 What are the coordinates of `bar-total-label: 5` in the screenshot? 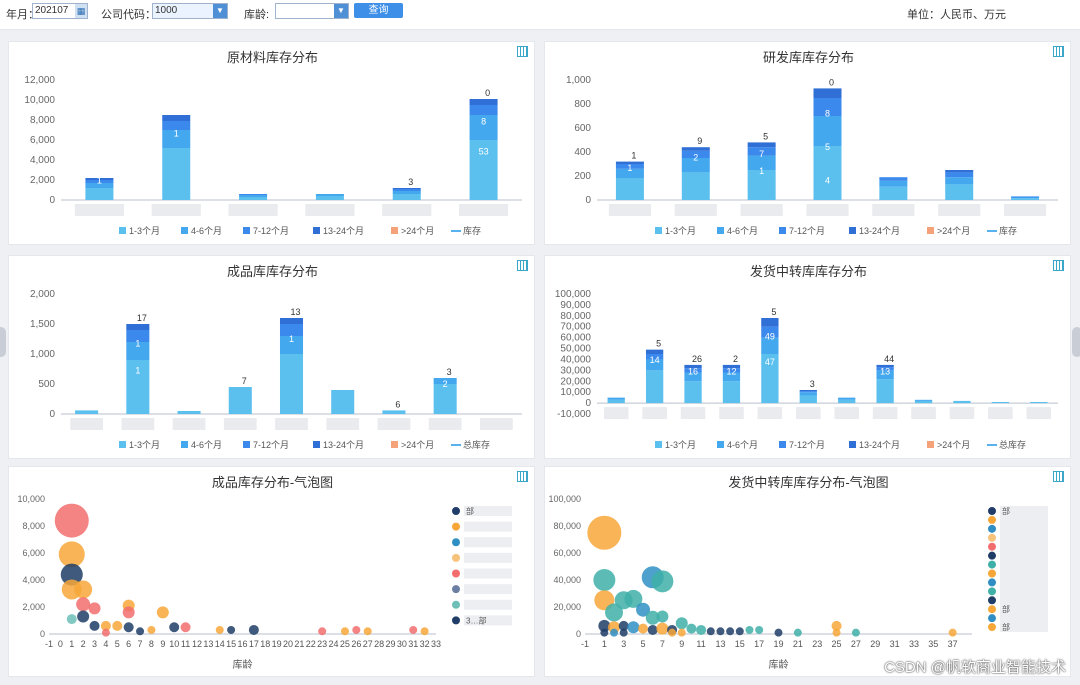 It's located at (765, 136).